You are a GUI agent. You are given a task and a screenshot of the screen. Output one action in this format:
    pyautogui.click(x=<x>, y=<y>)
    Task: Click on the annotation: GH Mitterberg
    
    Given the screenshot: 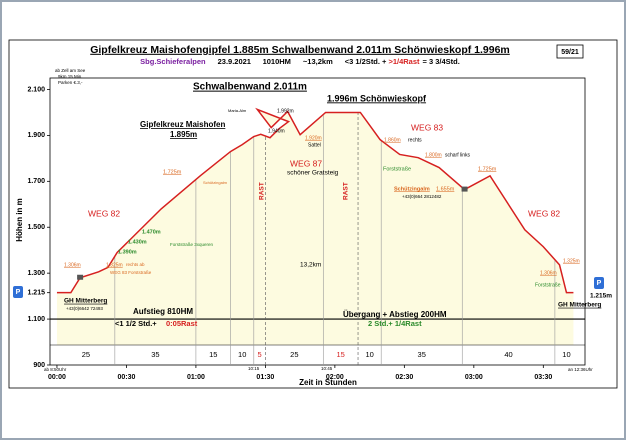 What is the action you would take?
    pyautogui.click(x=85, y=301)
    